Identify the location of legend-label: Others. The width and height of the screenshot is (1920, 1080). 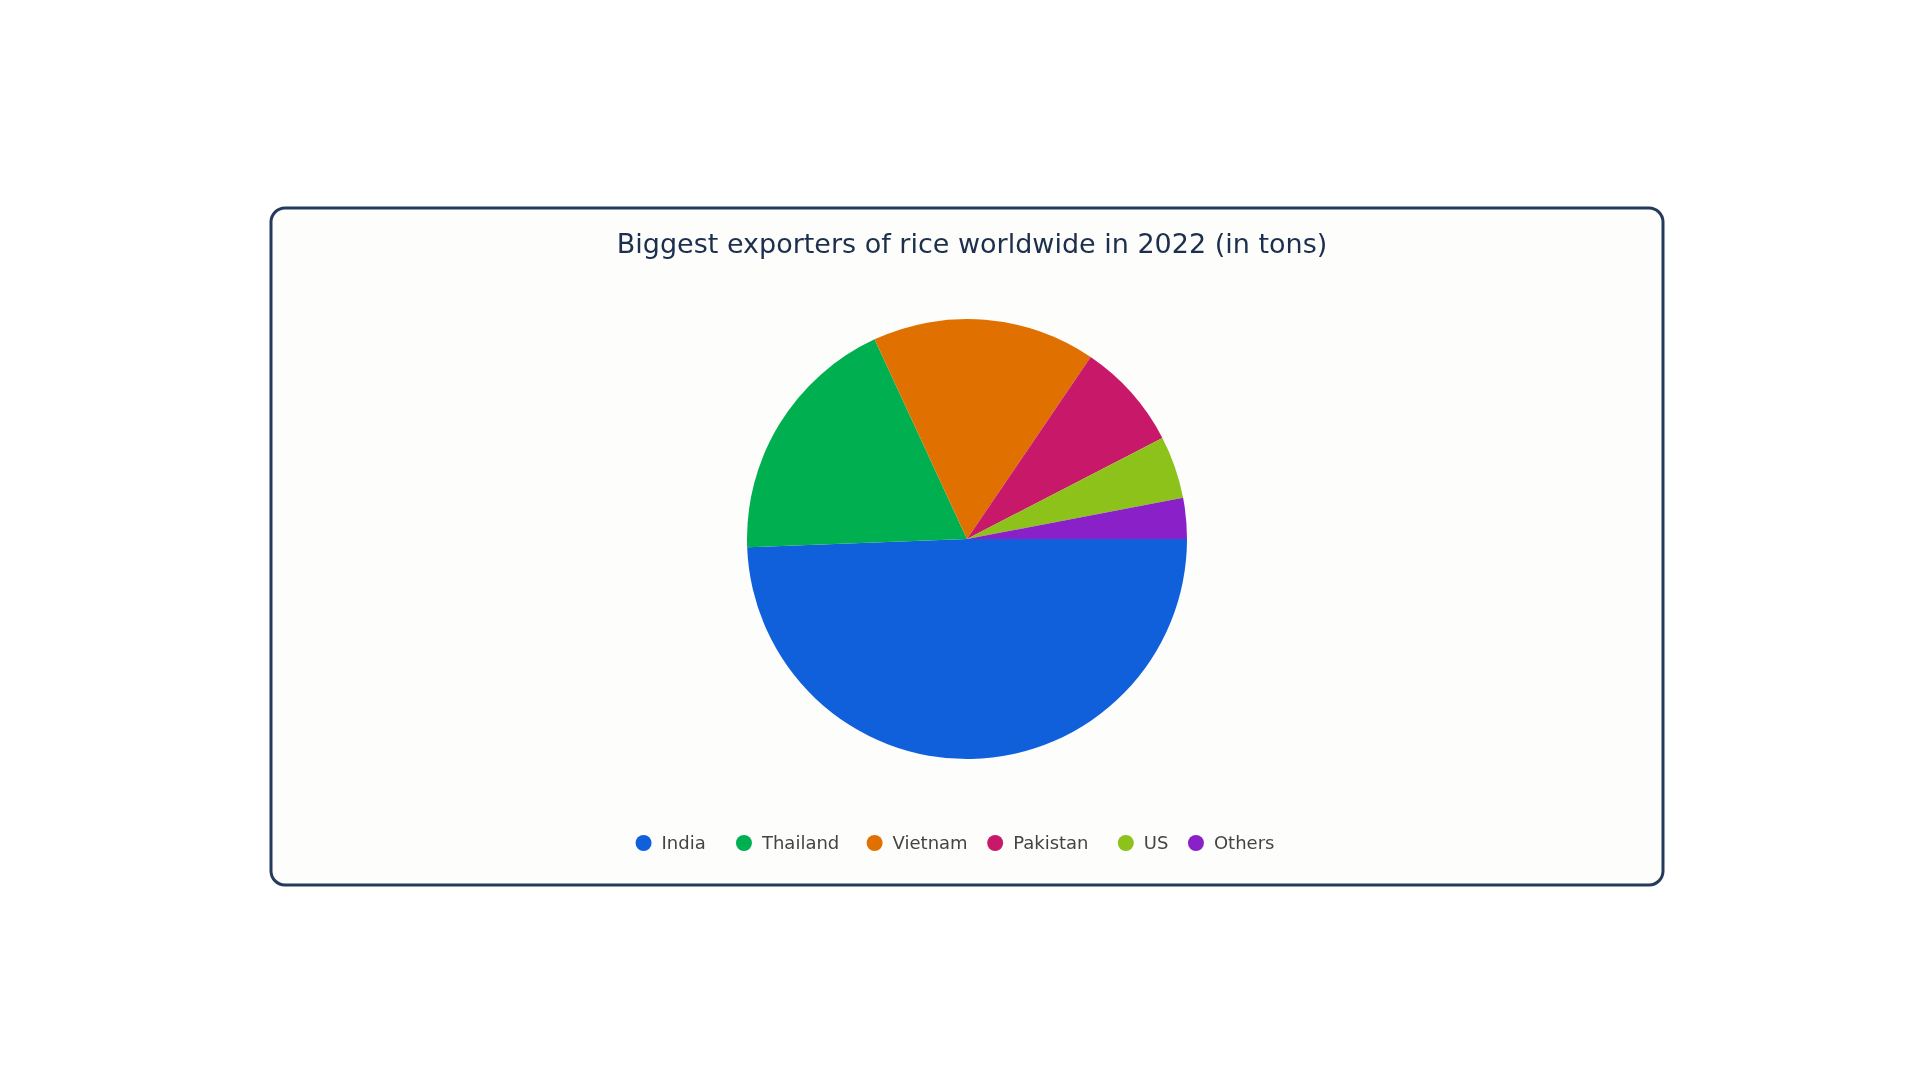
(1244, 842).